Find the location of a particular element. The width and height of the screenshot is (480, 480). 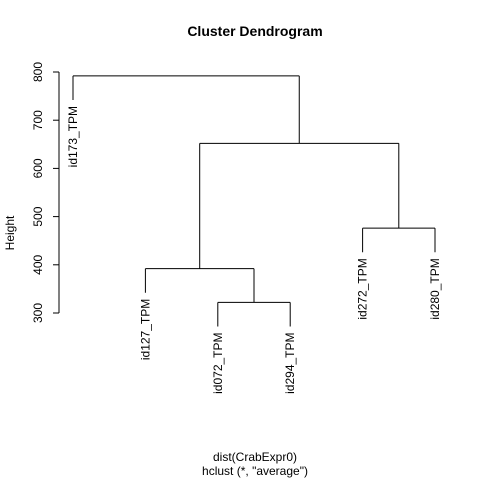

y-tick-label: 800 is located at coordinates (38, 72).